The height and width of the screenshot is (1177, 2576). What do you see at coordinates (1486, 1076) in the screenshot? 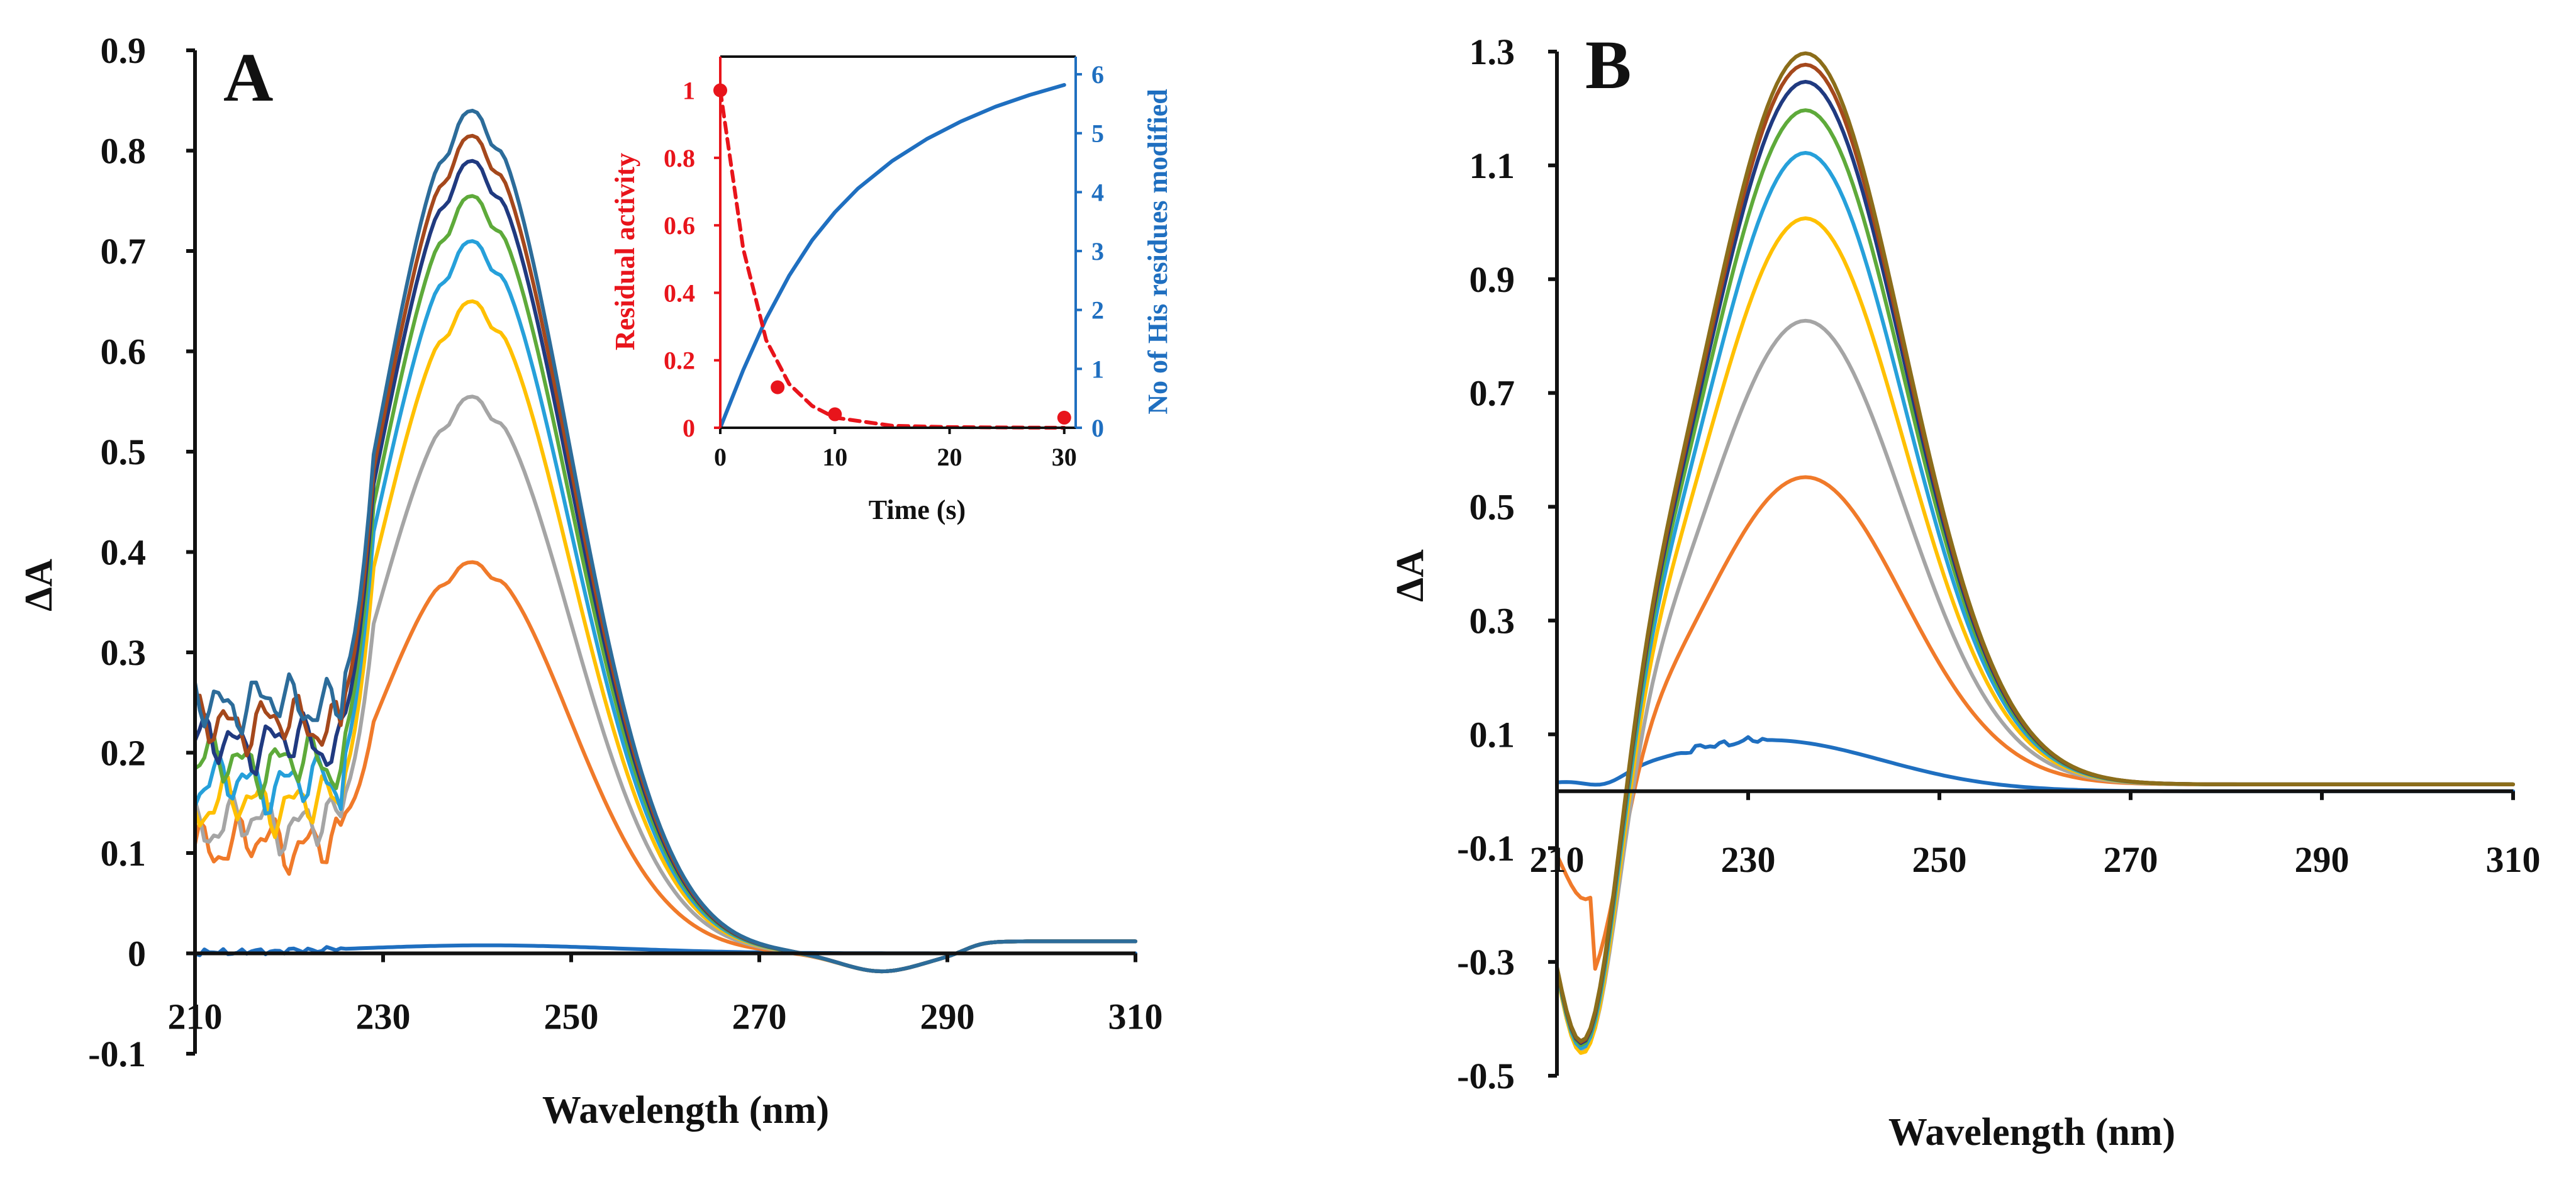
I see `panel-b-y-tick-label: -0.5` at bounding box center [1486, 1076].